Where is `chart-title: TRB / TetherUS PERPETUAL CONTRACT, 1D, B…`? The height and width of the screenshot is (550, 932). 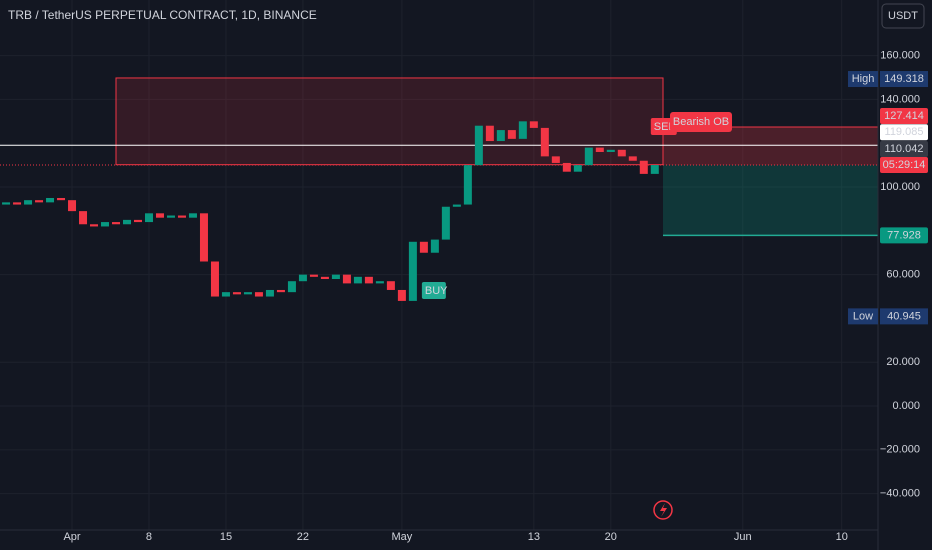
chart-title: TRB / TetherUS PERPETUAL CONTRACT, 1D, B… is located at coordinates (162, 15).